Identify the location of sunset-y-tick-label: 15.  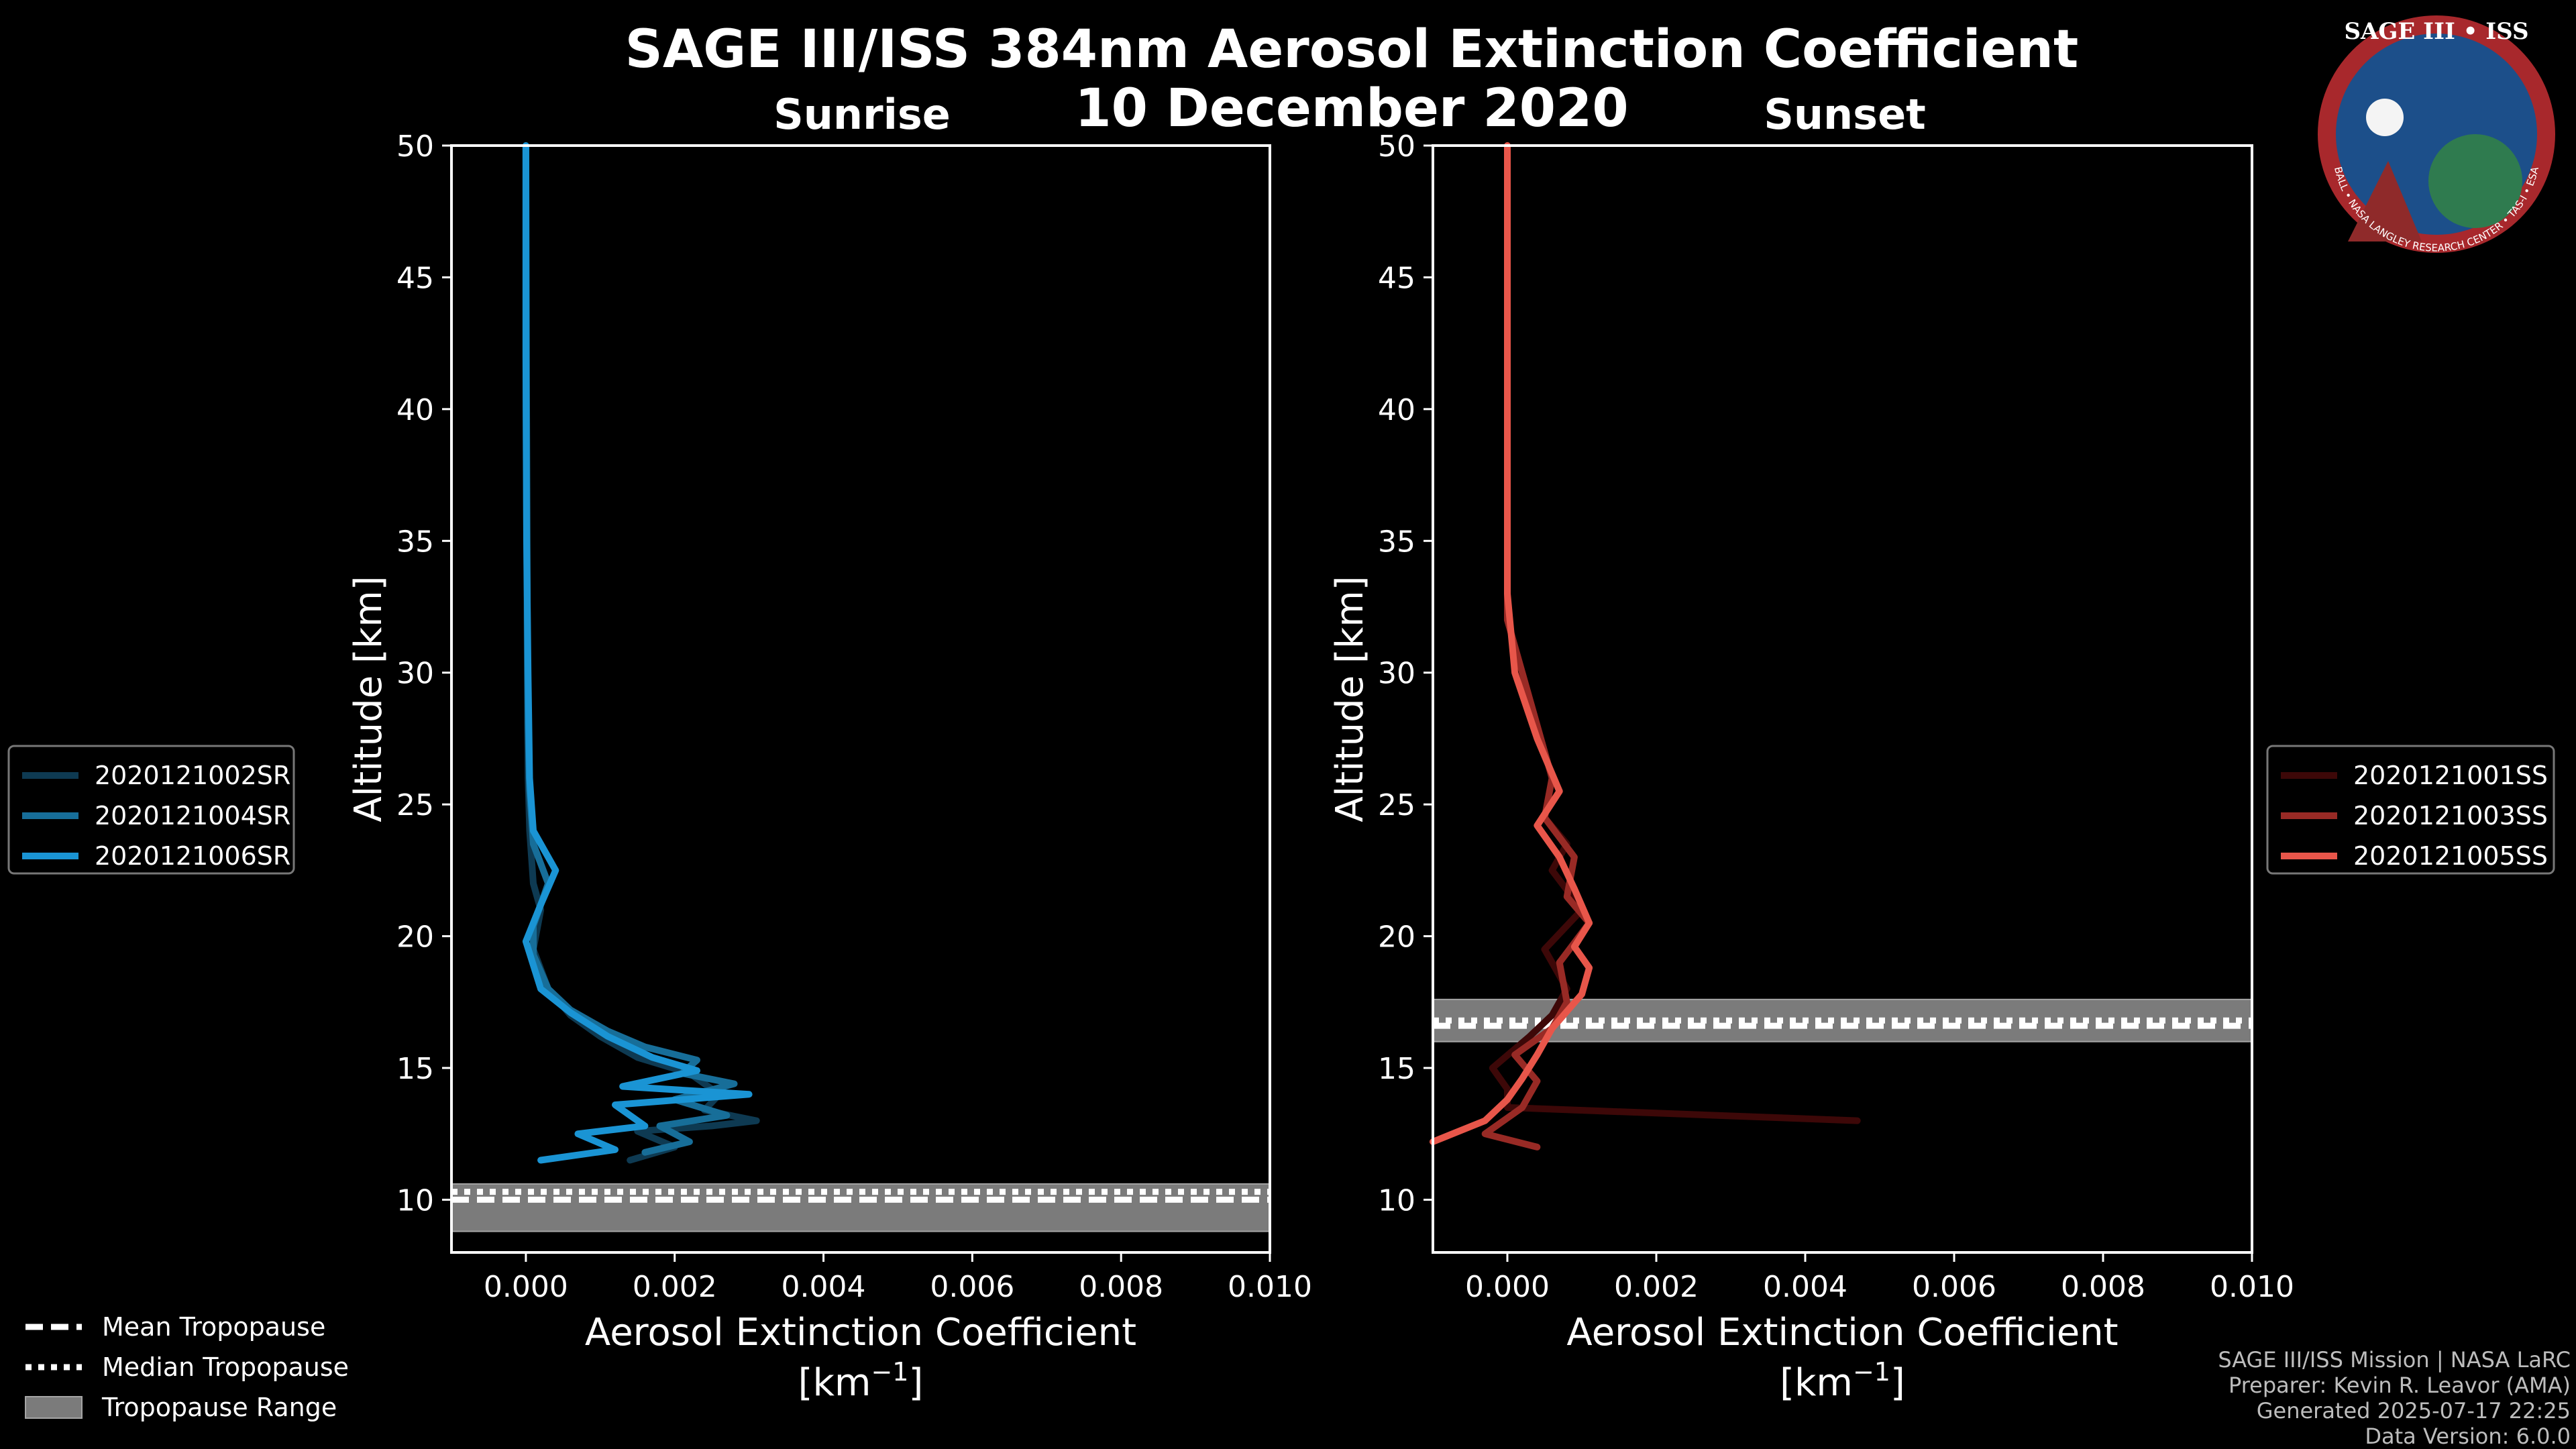
(1396, 1069).